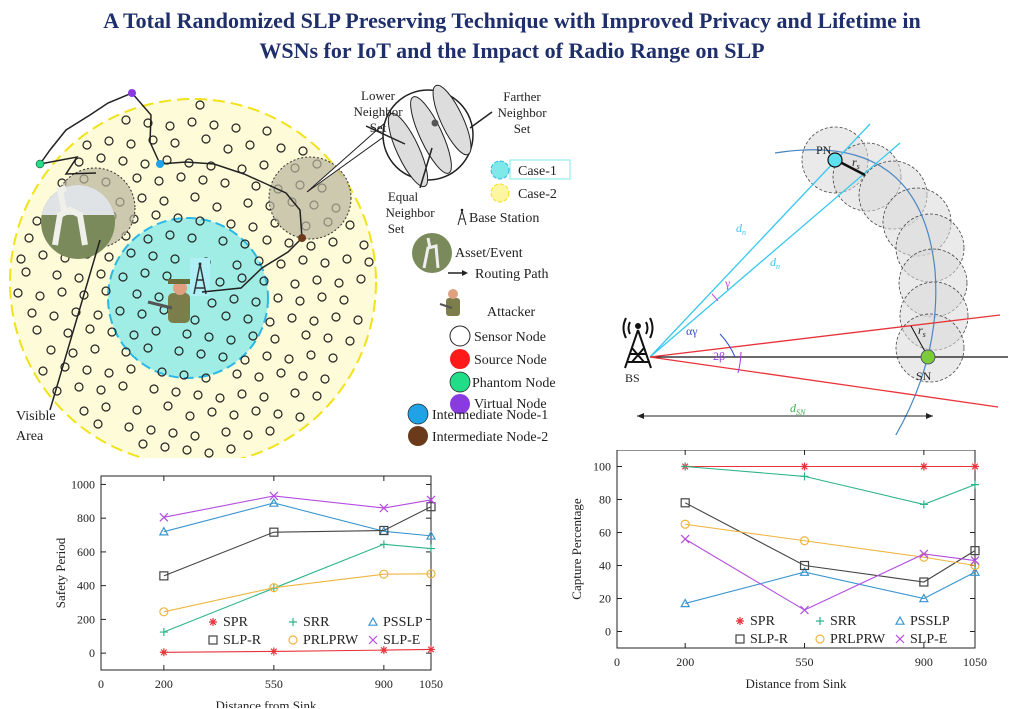 This screenshot has height=709, width=1024. What do you see at coordinates (390, 138) in the screenshot?
I see `neighbor-set-zoom` at bounding box center [390, 138].